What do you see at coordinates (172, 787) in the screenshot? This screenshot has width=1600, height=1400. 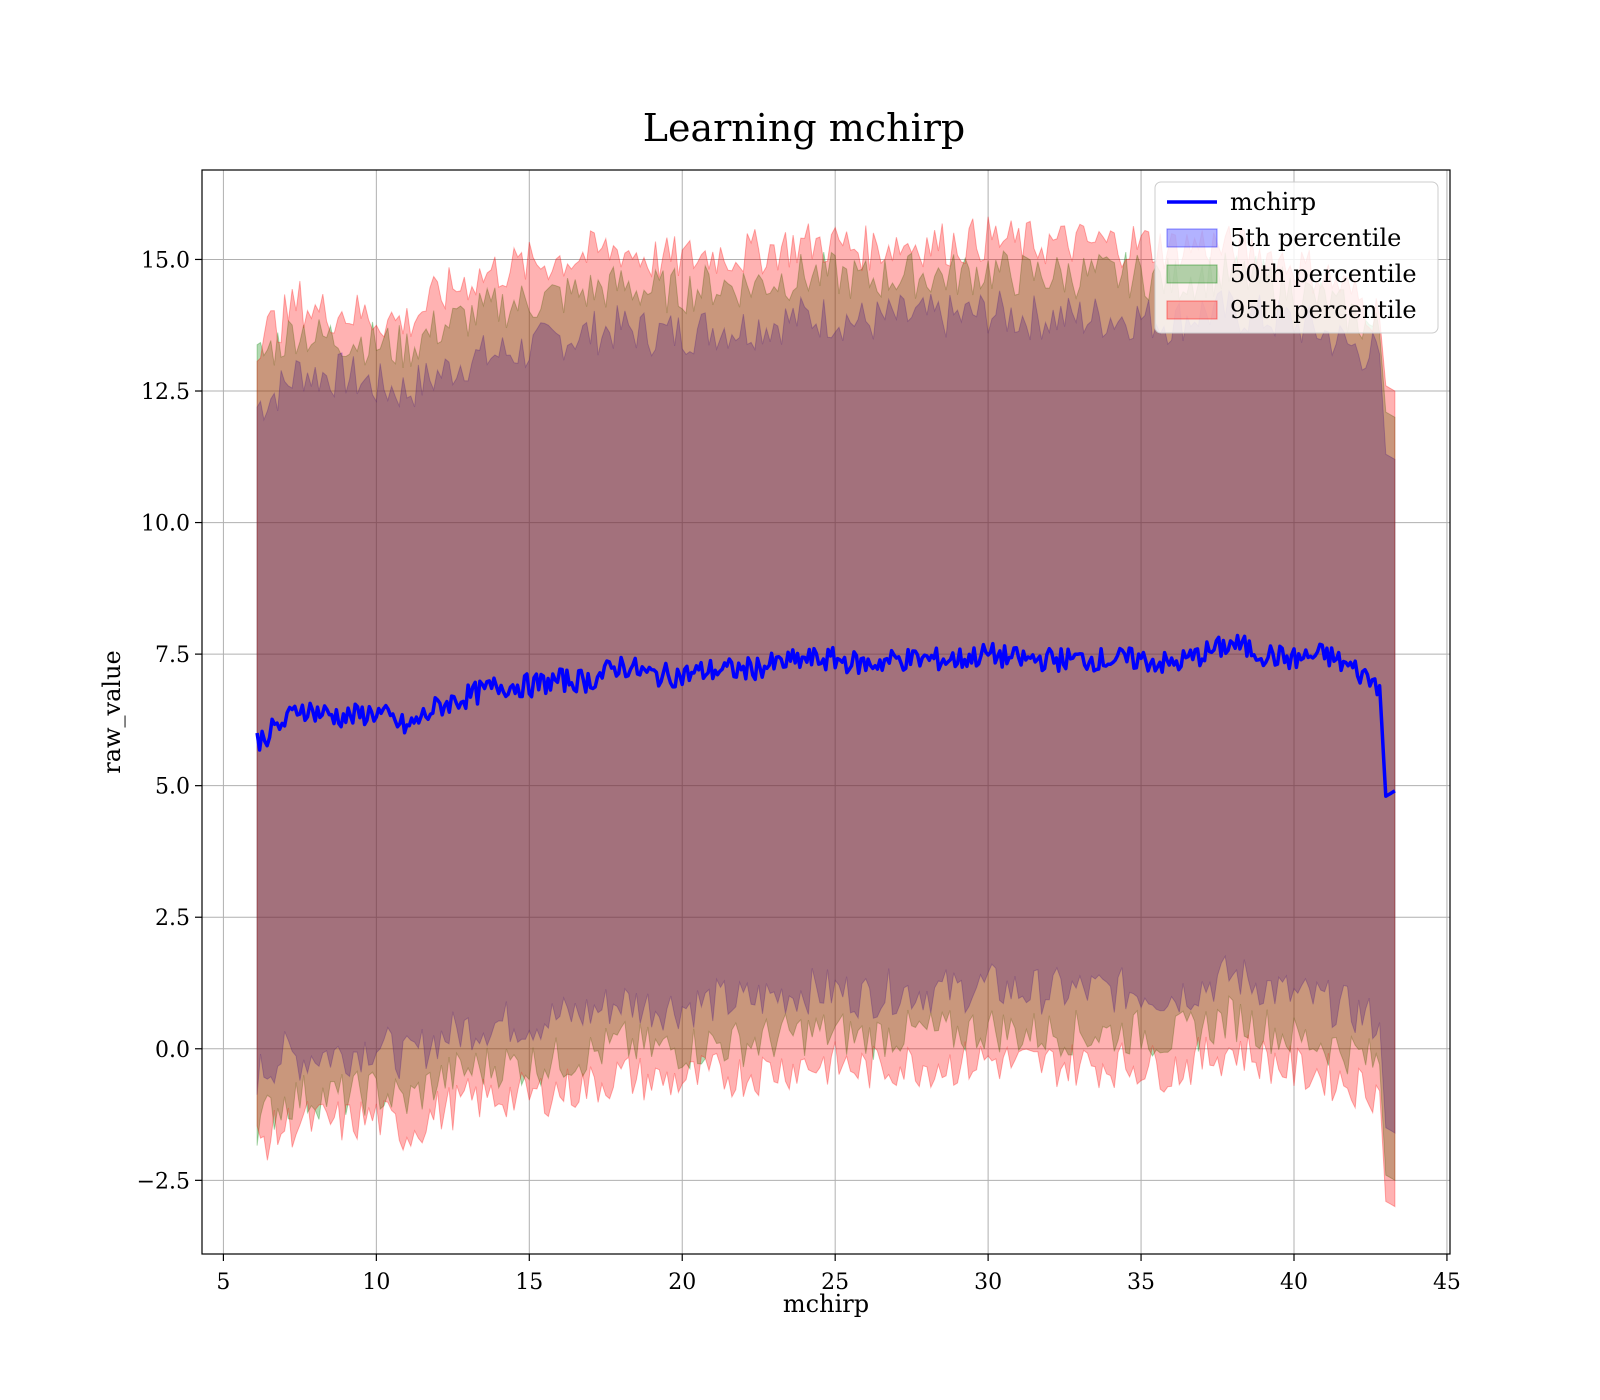 I see `y-tick-label-3: 5.0` at bounding box center [172, 787].